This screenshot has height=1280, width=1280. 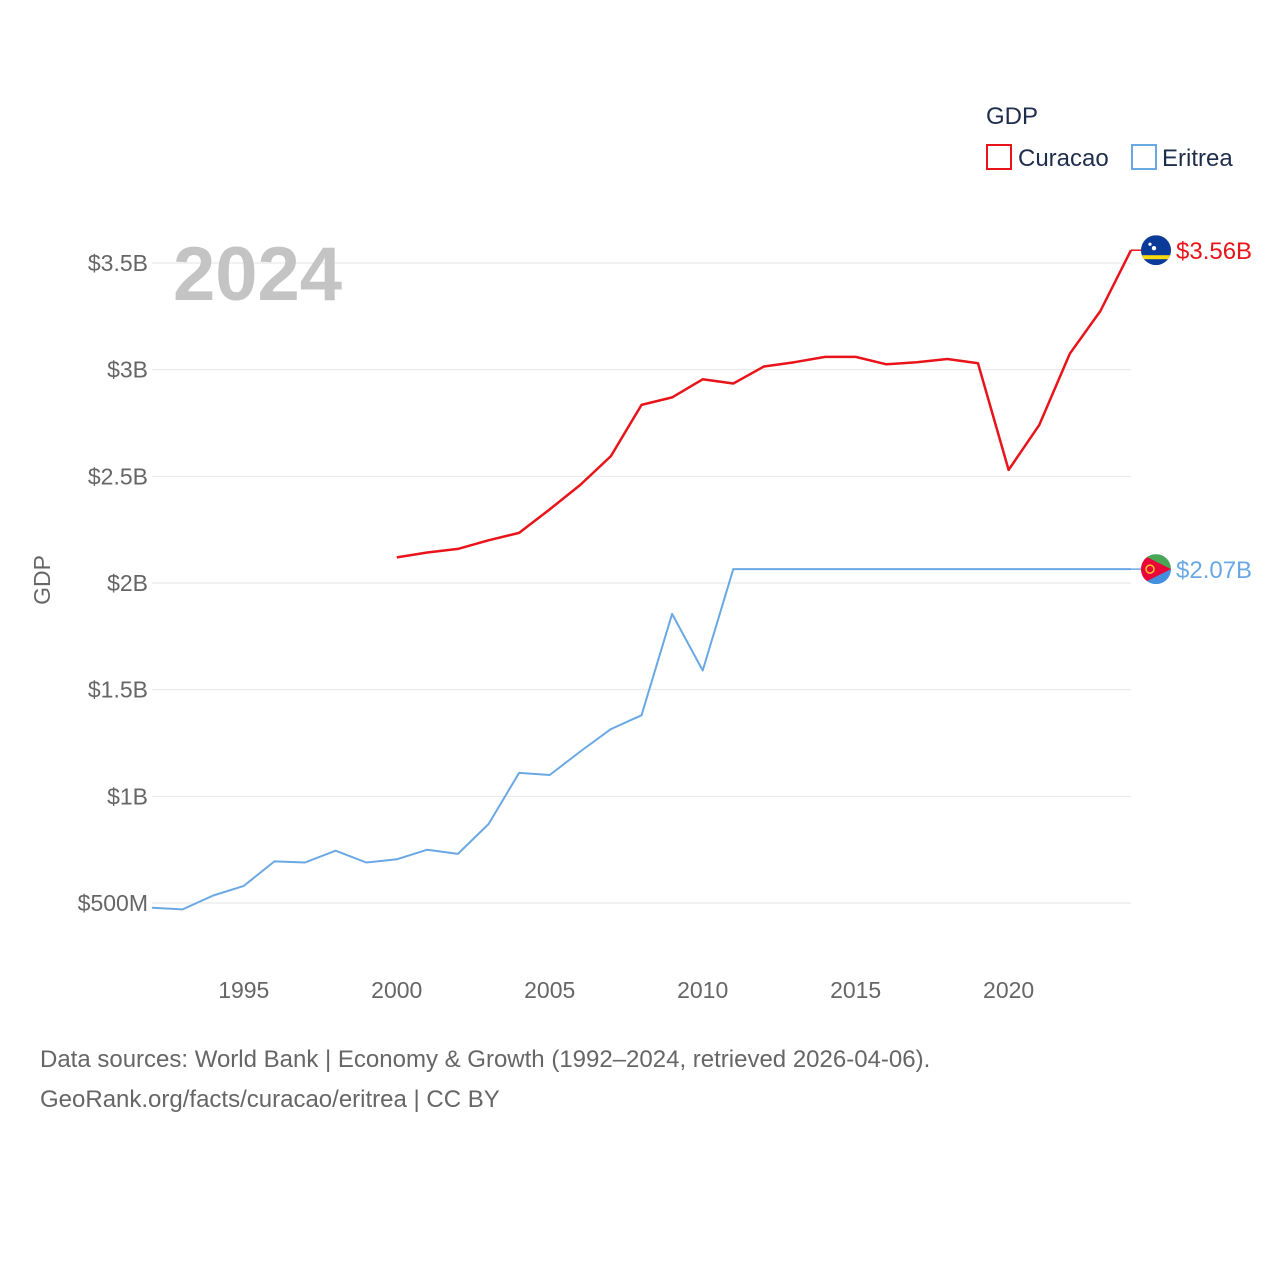 I want to click on legend-label-eritrea: Eritrea, so click(x=1197, y=158).